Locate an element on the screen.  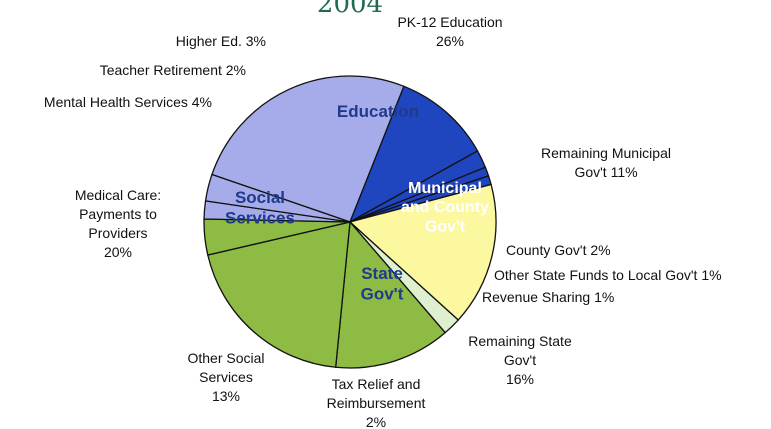
slice-label-6: Tax Relief and Reimbursement 2% is located at coordinates (376, 402).